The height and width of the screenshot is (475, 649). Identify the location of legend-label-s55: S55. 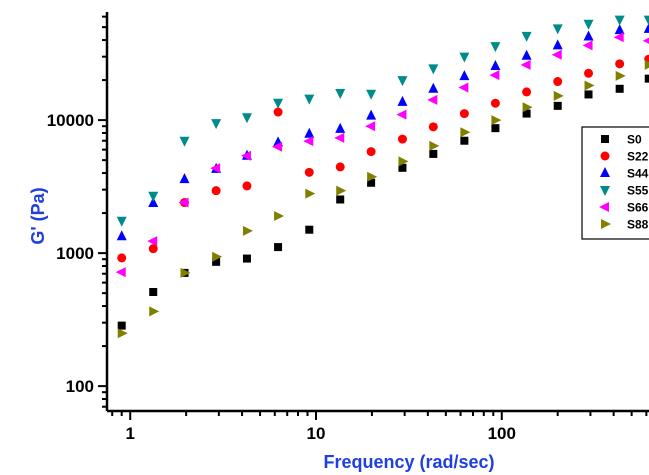
(638, 191).